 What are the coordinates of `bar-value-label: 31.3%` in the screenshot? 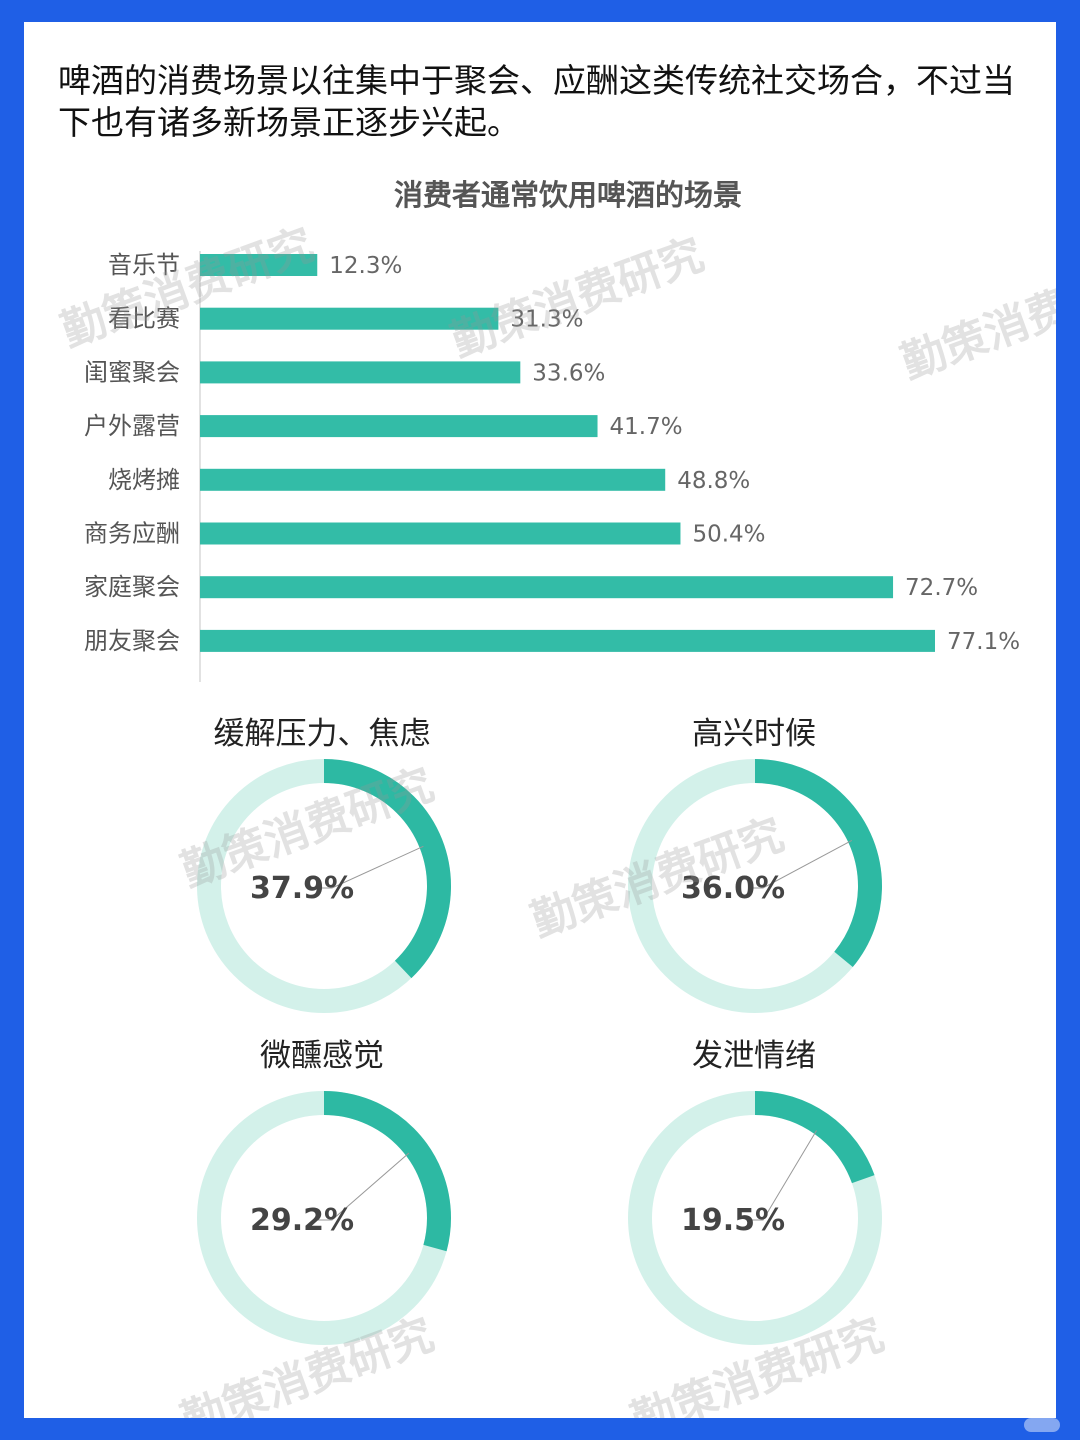 It's located at (546, 320).